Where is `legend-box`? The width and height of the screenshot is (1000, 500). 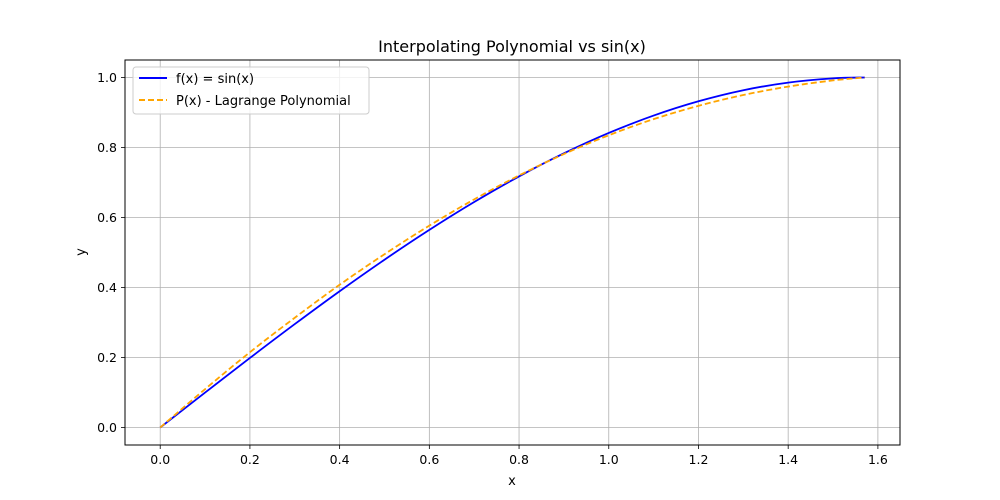
legend-box is located at coordinates (251, 90).